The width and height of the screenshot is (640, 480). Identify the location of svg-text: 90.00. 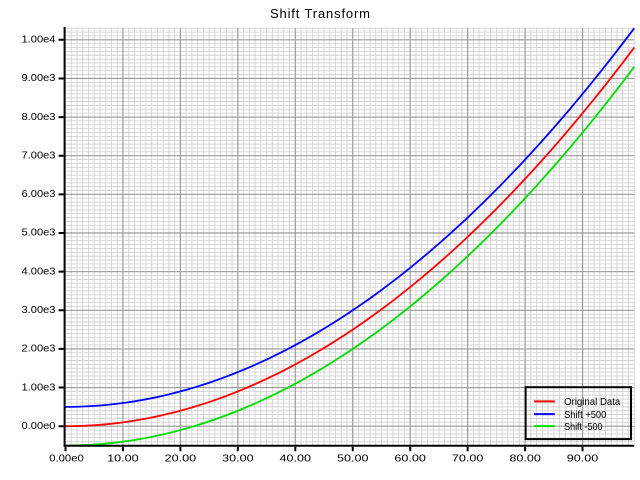
(583, 458).